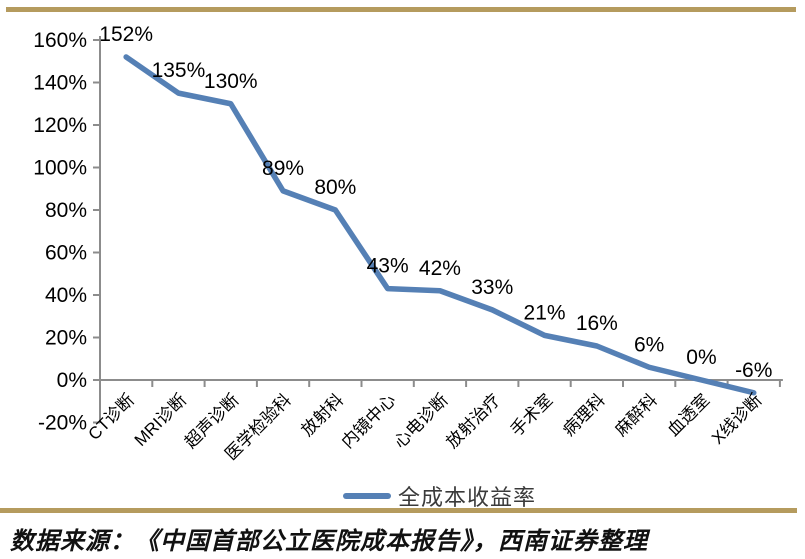 The height and width of the screenshot is (559, 805). I want to click on category-label: 放射科, so click(322, 414).